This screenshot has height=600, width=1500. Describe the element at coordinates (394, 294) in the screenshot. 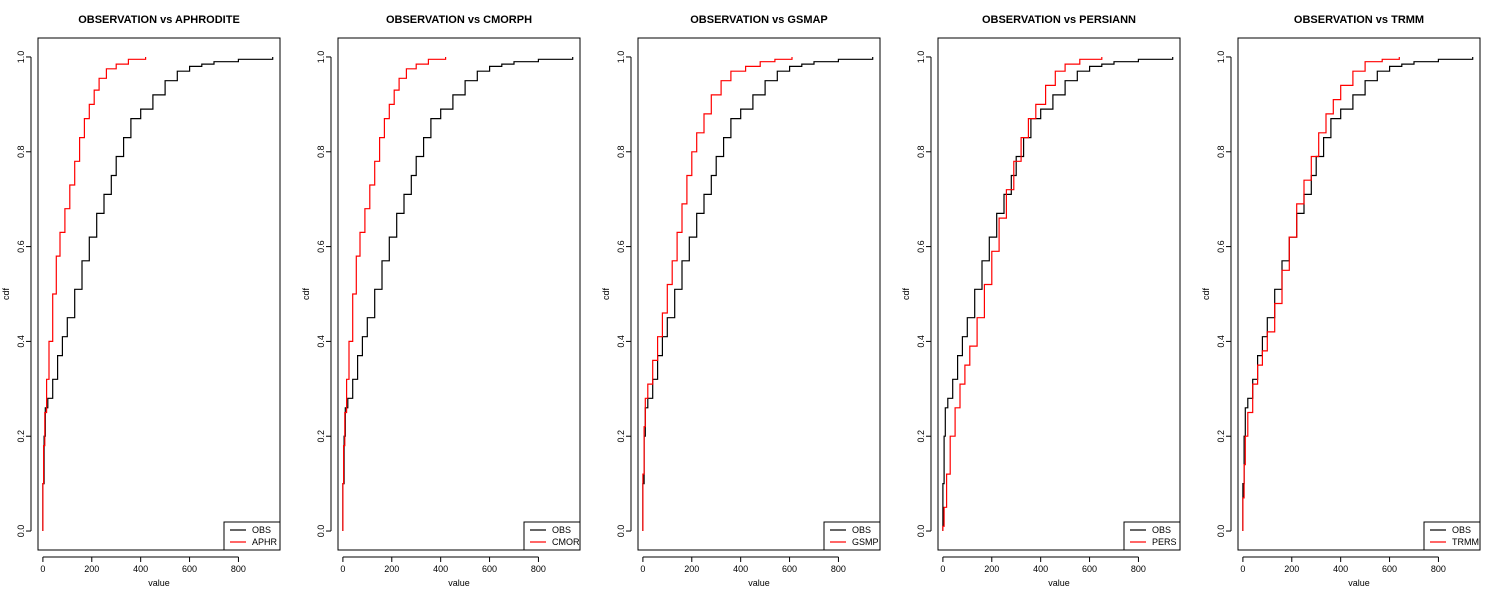

I see `series-line-cmor` at that location.